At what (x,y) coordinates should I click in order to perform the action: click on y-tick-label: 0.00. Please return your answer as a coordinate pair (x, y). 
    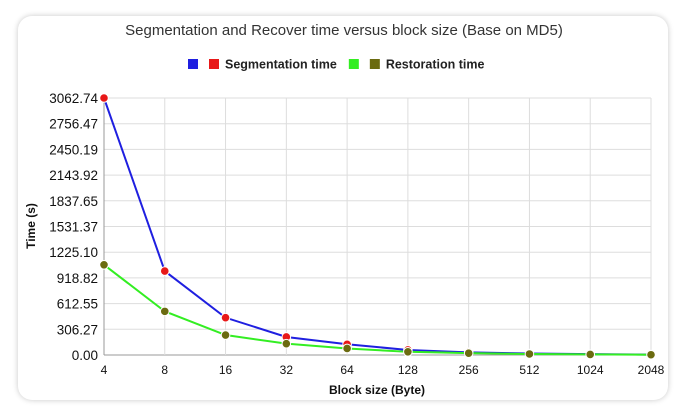
    Looking at the image, I should click on (85, 355).